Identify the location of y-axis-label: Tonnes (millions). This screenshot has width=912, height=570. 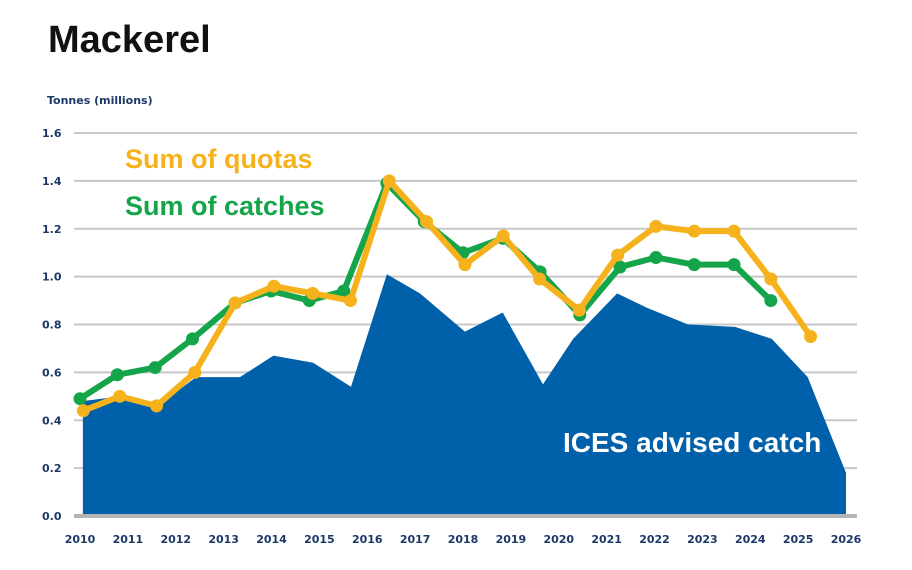
(100, 100).